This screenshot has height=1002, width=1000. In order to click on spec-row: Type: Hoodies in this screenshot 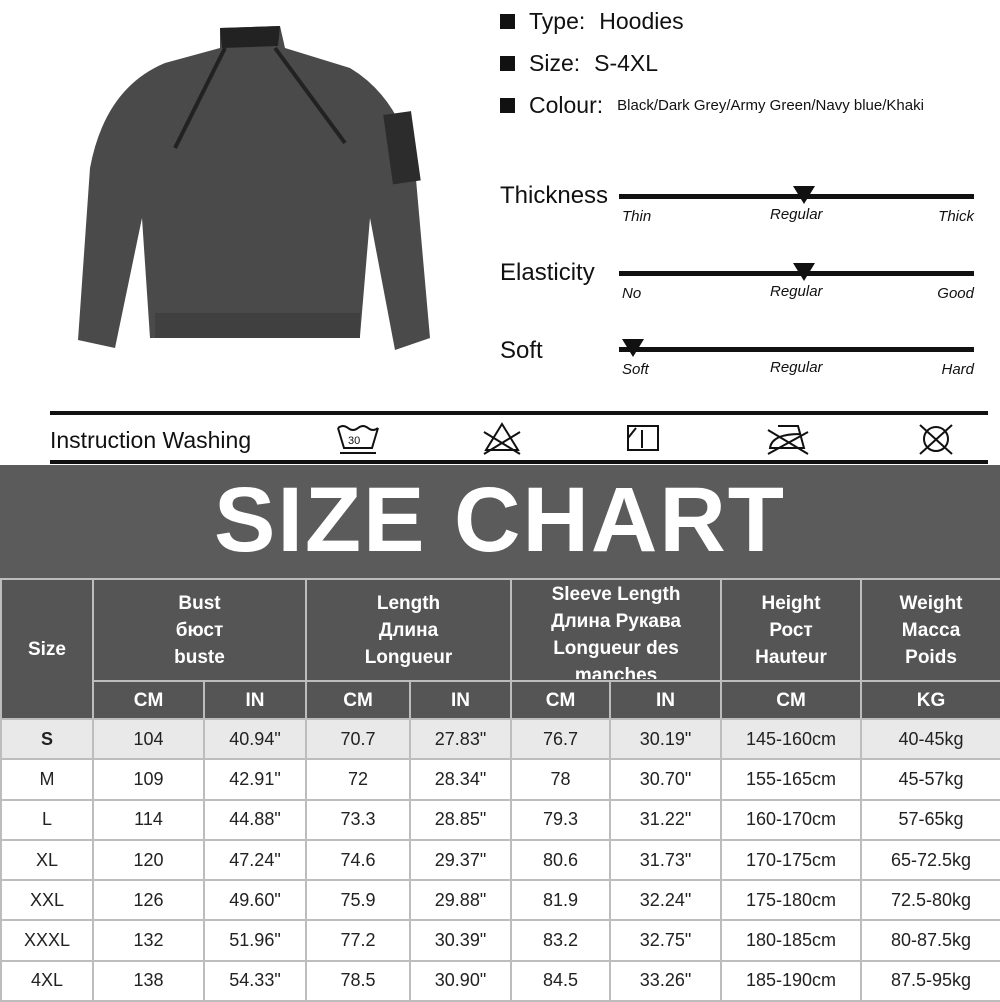, I will do `click(592, 21)`.